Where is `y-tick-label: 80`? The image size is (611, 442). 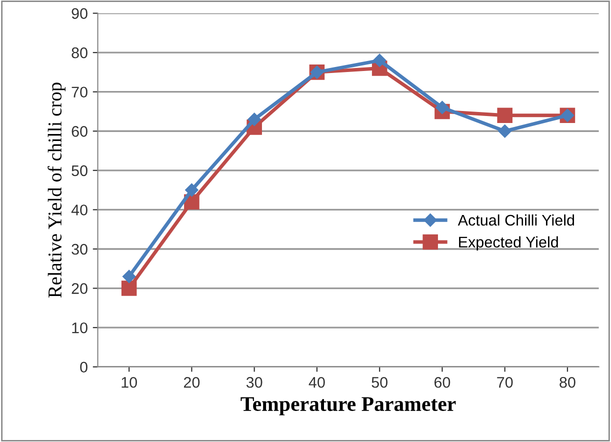
y-tick-label: 80 is located at coordinates (80, 52).